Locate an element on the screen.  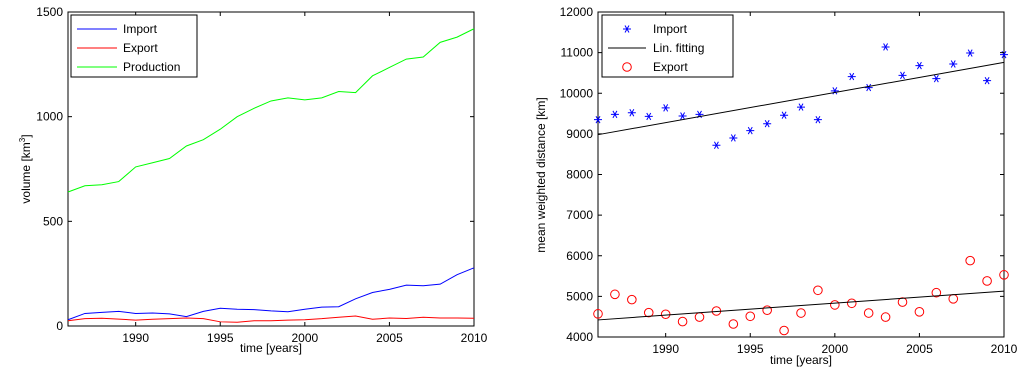
distance-legend-export-label: Export is located at coordinates (670, 67).